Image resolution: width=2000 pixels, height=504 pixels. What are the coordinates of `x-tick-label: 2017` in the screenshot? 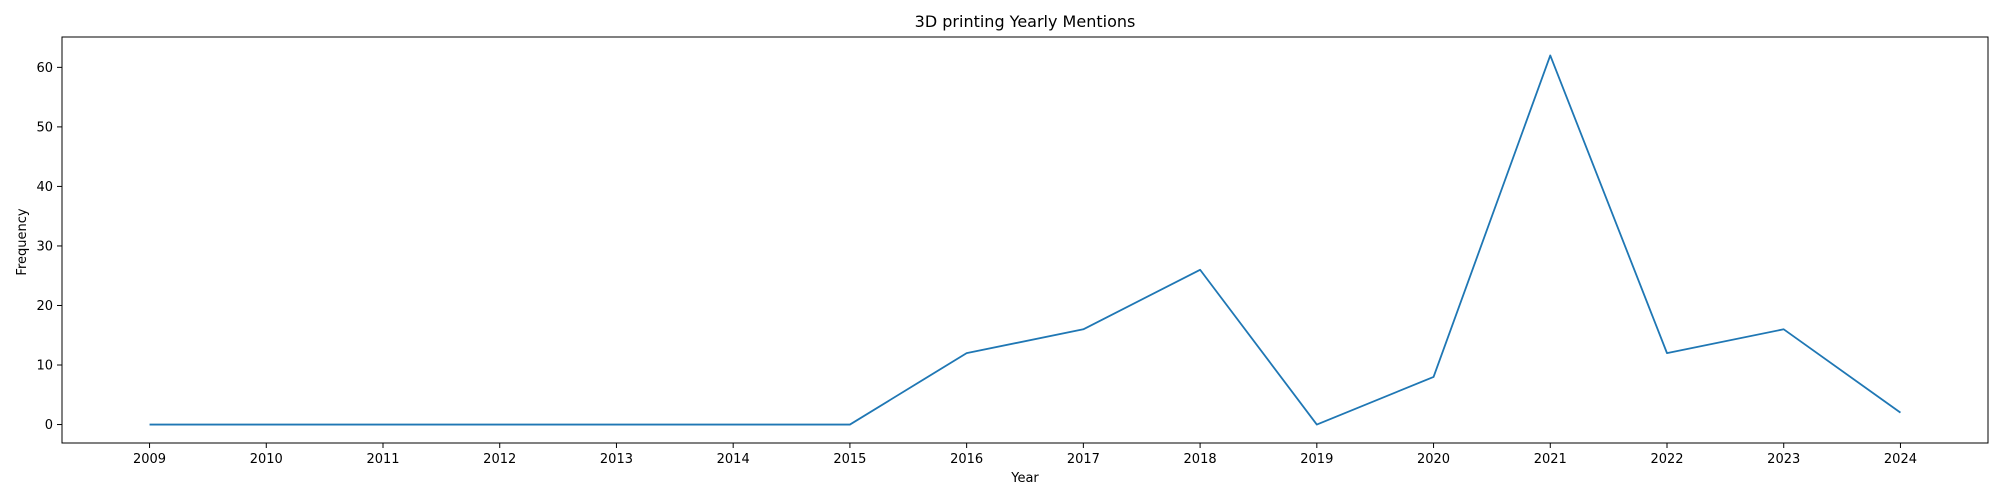 It's located at (1083, 459).